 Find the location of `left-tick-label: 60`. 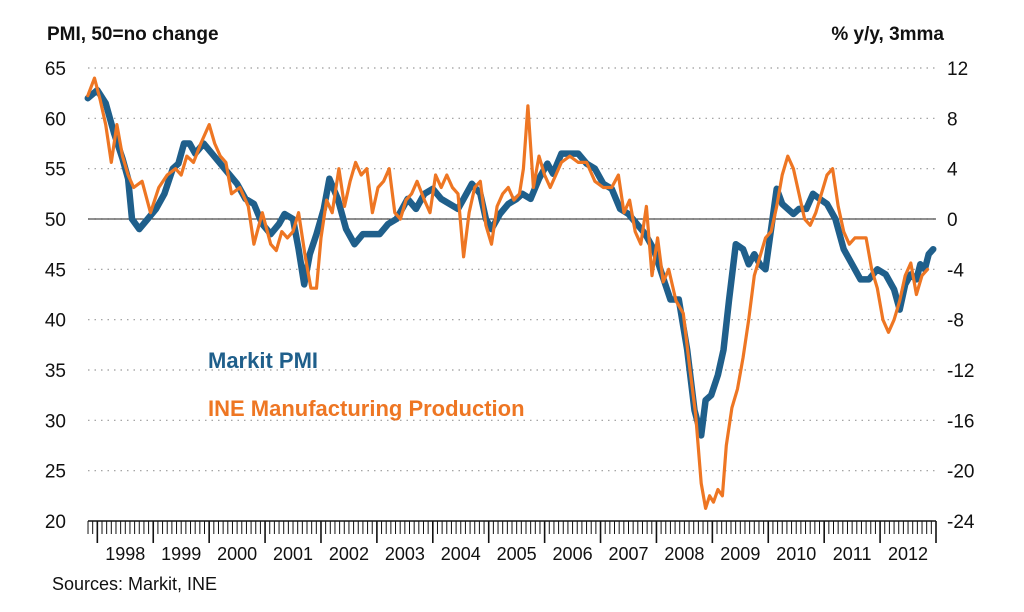

left-tick-label: 60 is located at coordinates (55, 119).